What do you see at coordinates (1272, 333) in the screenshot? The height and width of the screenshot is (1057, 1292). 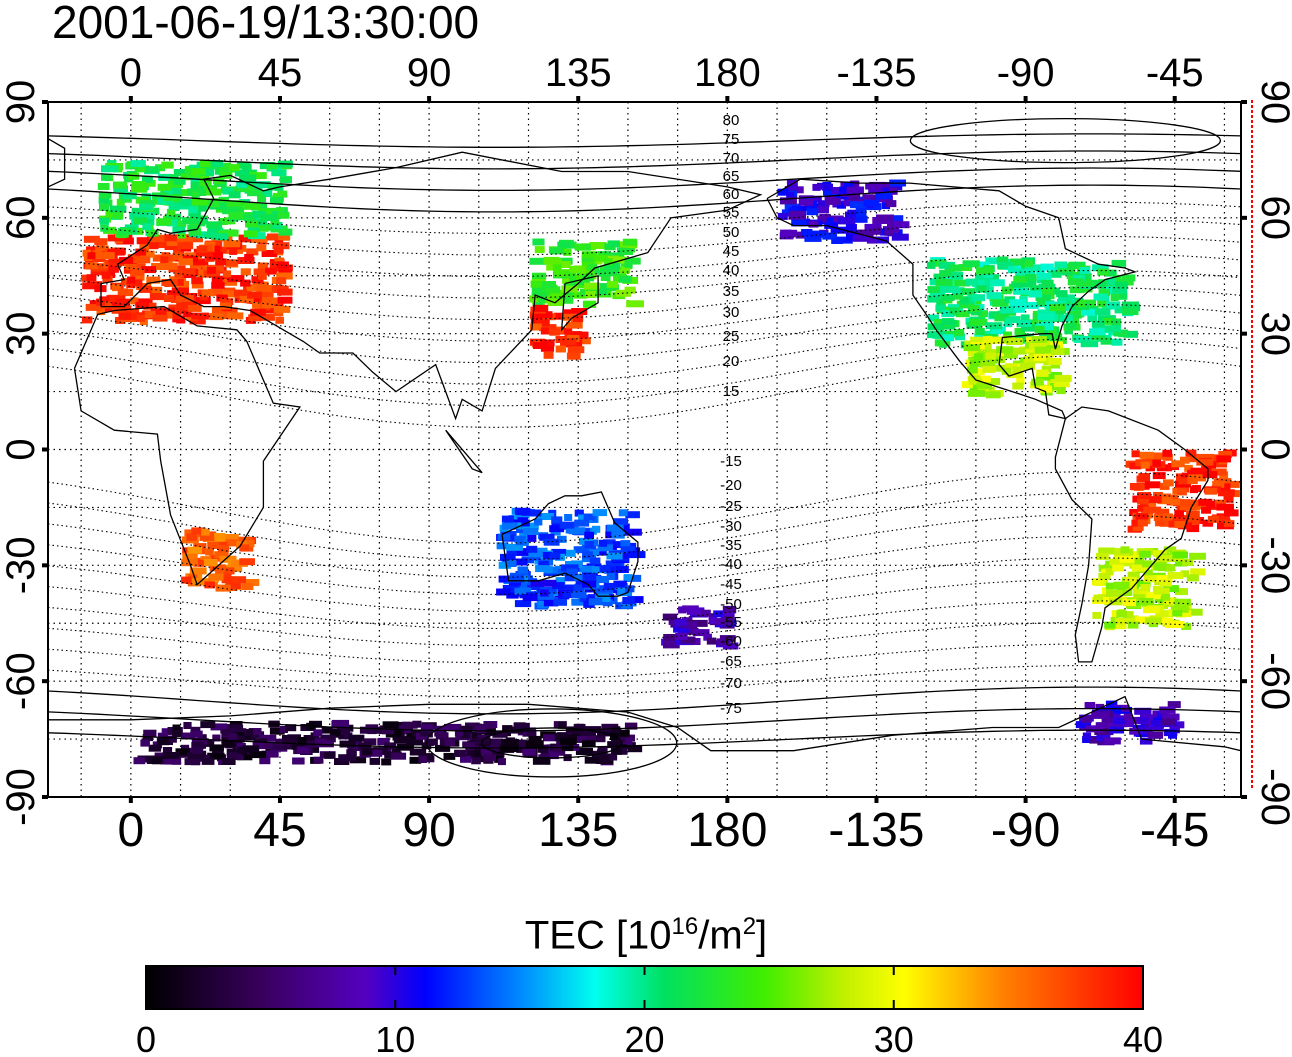 I see `right-lat-label: 30` at bounding box center [1272, 333].